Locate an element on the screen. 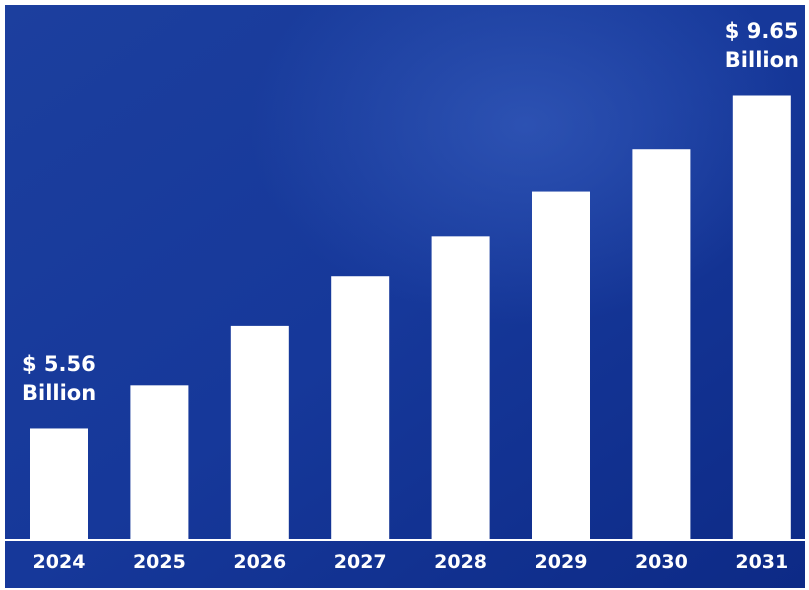  x-tick-label: 2024 is located at coordinates (59, 562).